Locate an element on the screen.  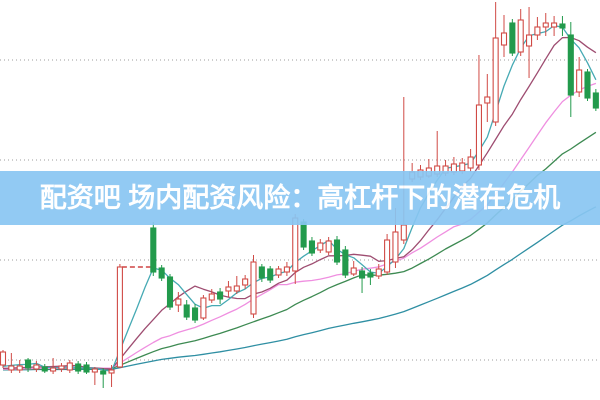
page-title: 配资吧 场内配资风险：高杠杆下的潜在危机 is located at coordinates (300, 197).